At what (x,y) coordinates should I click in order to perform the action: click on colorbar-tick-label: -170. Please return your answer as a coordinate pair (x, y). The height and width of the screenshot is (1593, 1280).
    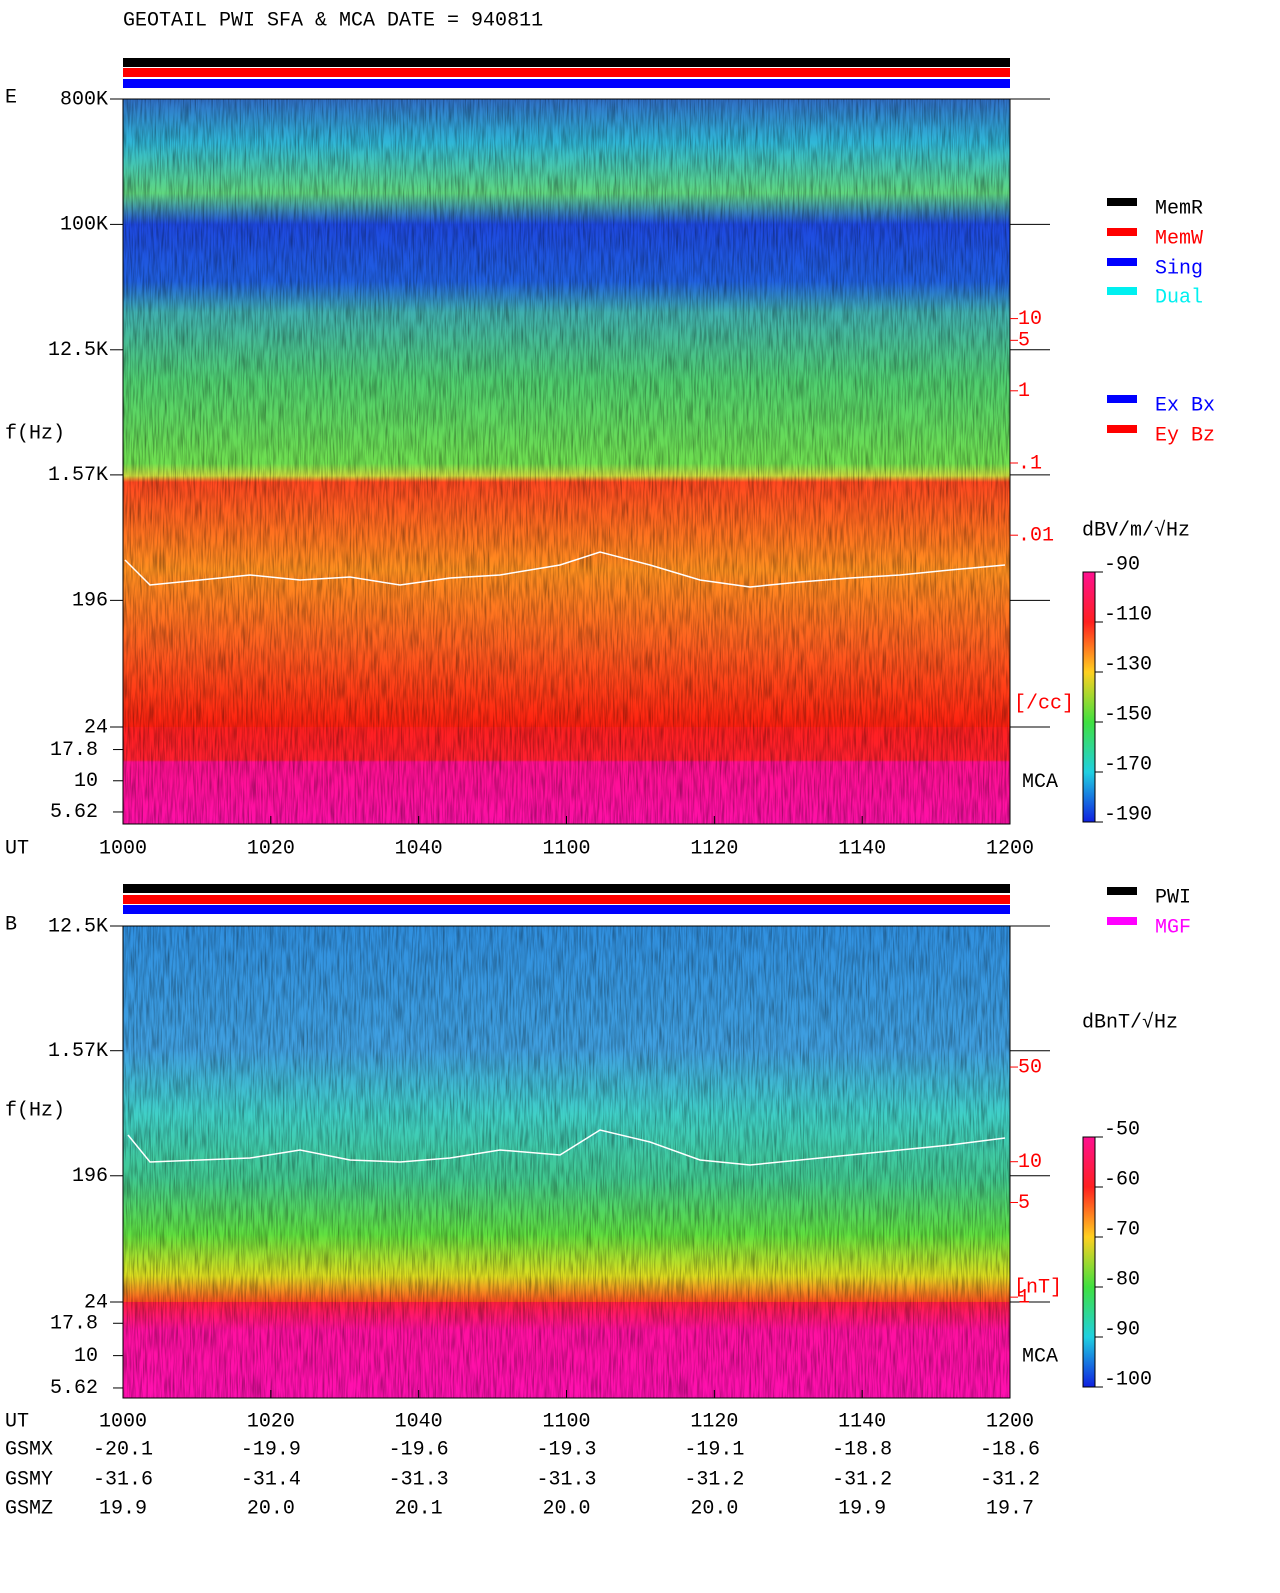
    Looking at the image, I should click on (1128, 764).